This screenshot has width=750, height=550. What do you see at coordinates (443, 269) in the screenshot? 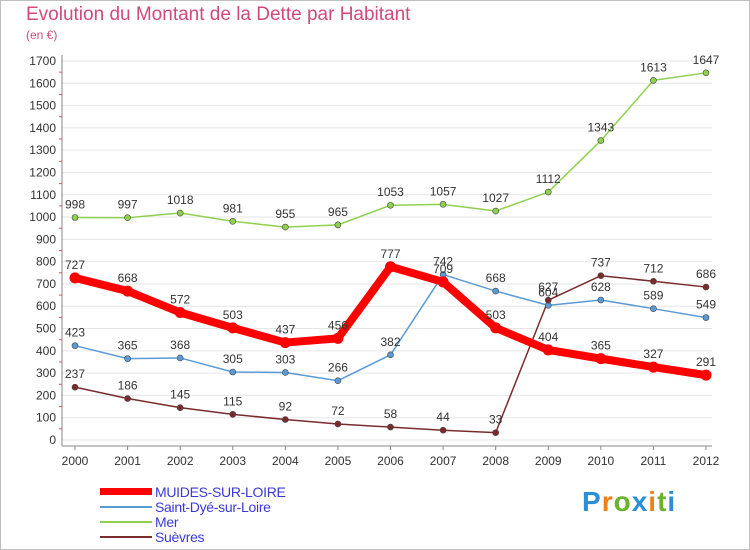
I see `data-label: 709` at bounding box center [443, 269].